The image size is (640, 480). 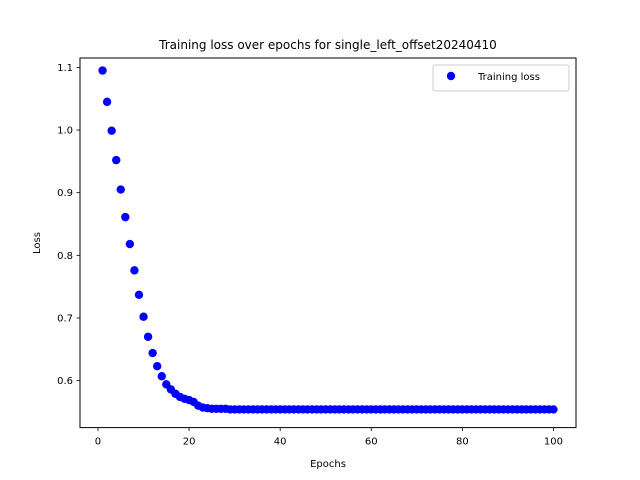 What do you see at coordinates (65, 131) in the screenshot?
I see `y-tick-label: 1.0` at bounding box center [65, 131].